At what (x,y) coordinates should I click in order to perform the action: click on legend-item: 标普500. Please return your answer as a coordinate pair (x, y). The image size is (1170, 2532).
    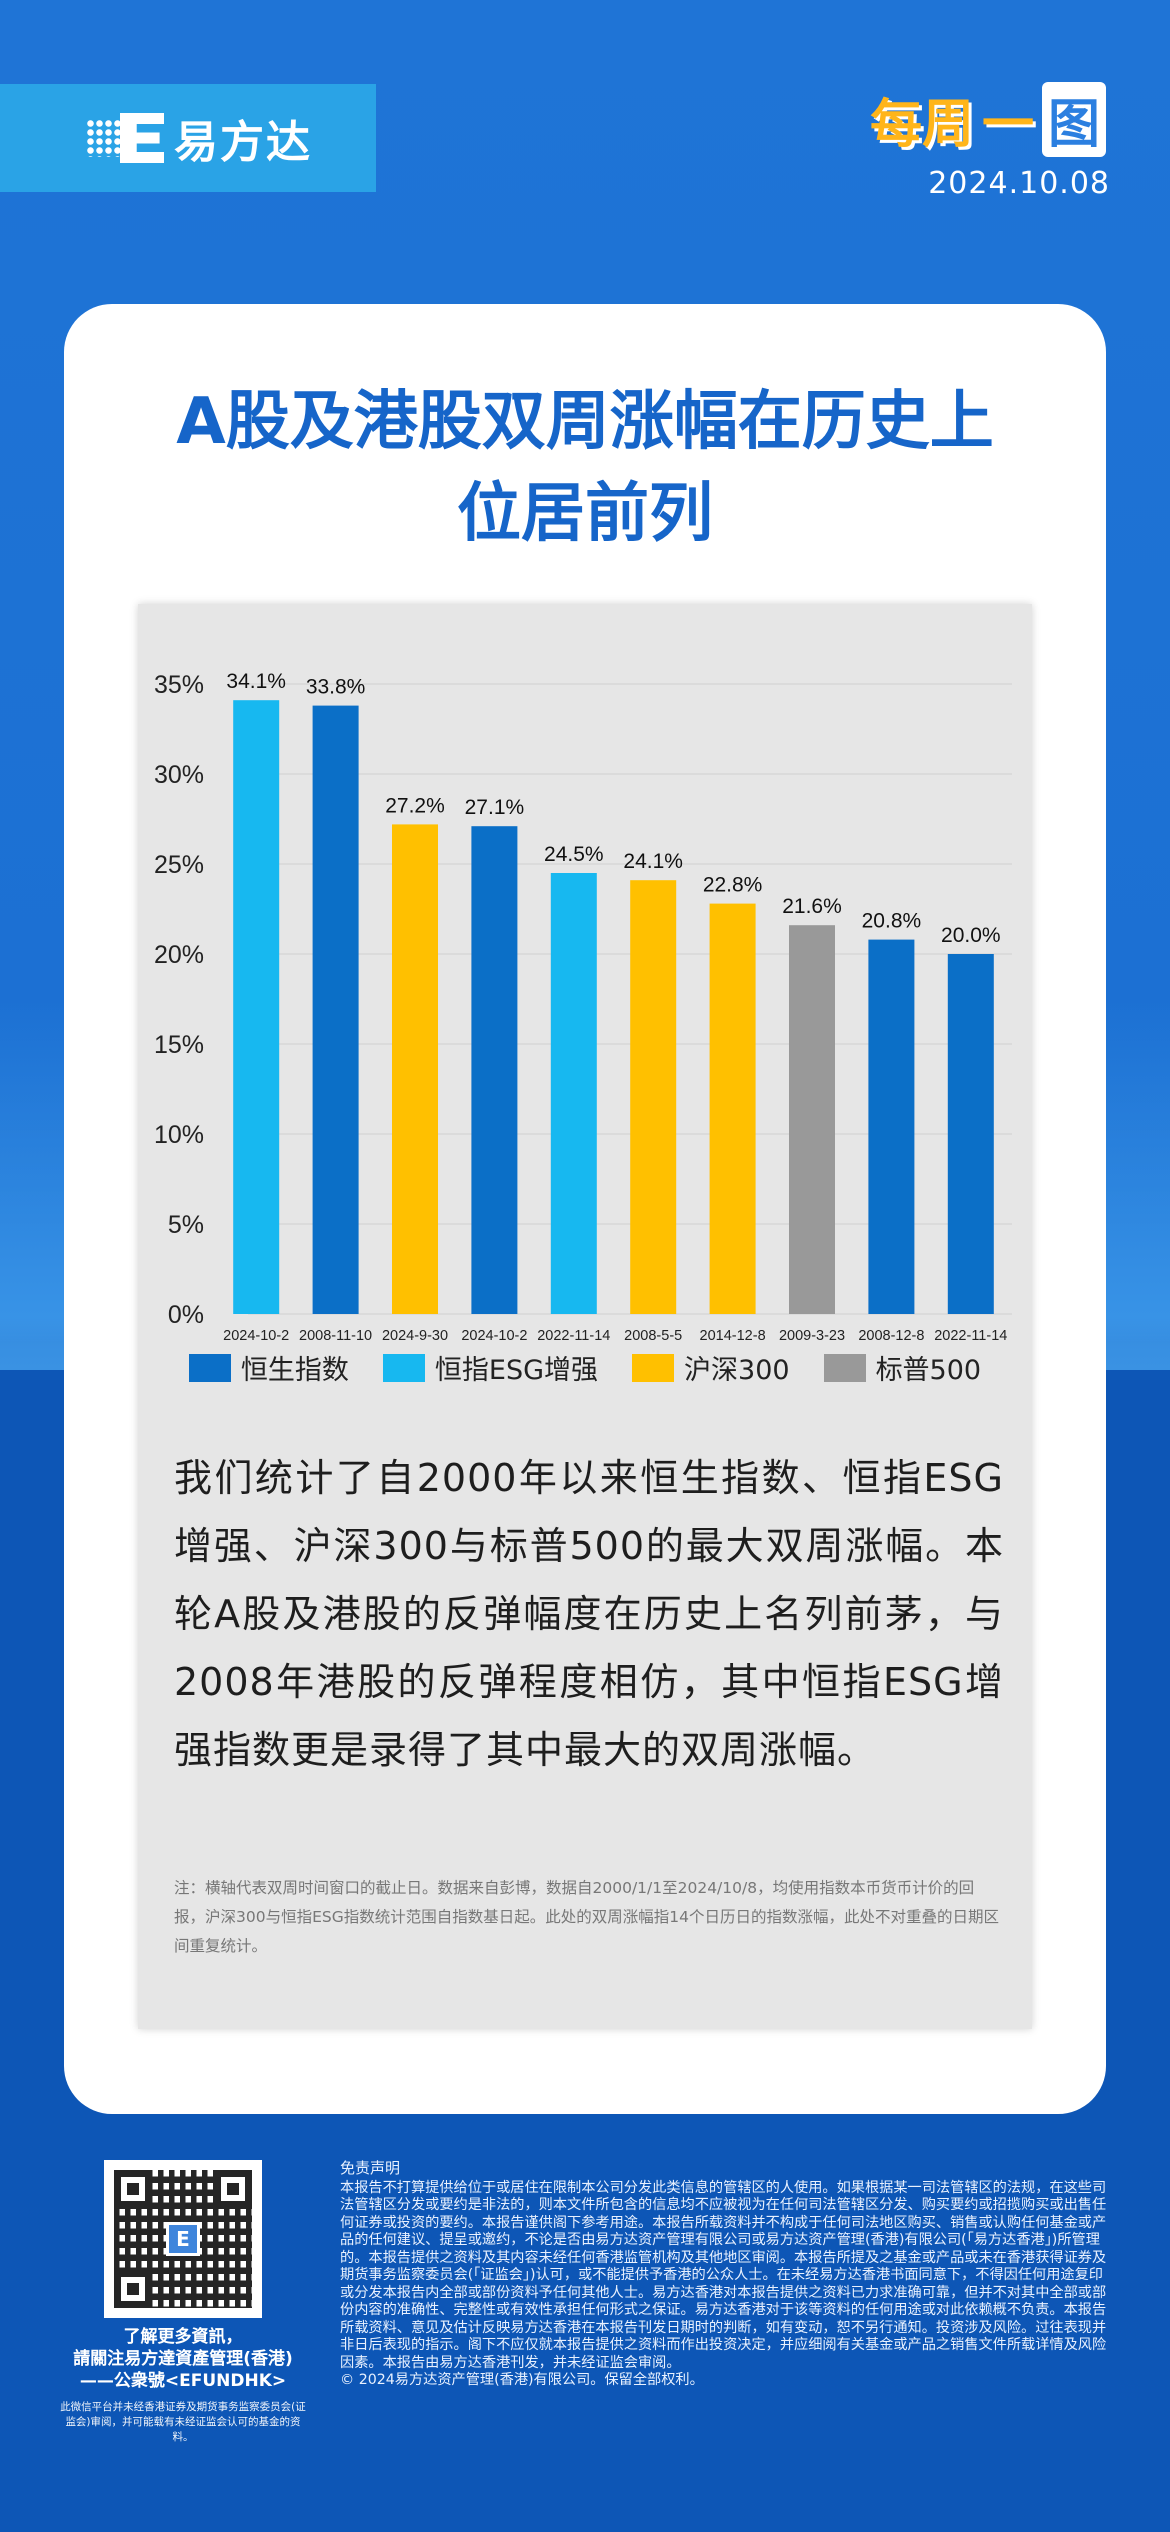
    Looking at the image, I should click on (902, 1367).